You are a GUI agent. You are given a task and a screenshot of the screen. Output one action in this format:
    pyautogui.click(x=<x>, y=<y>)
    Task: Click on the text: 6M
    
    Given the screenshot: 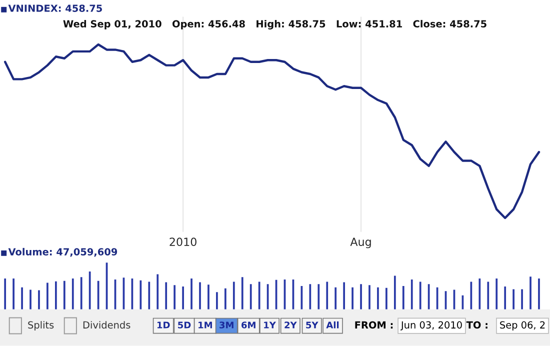 What is the action you would take?
    pyautogui.click(x=249, y=325)
    